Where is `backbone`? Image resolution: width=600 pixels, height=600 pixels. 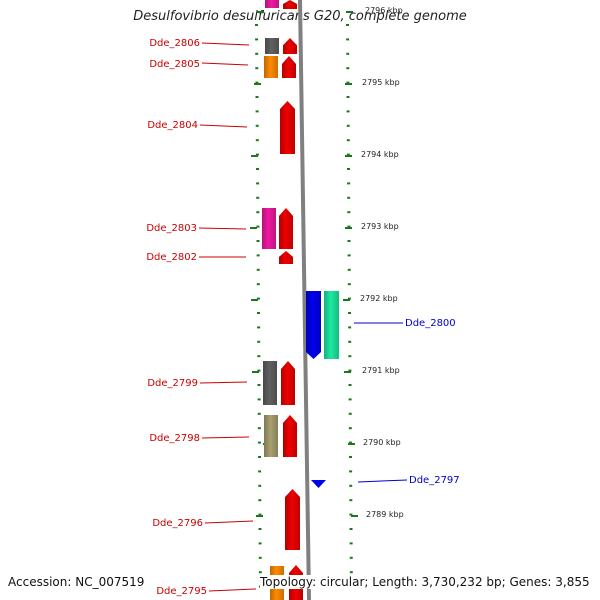 backbone is located at coordinates (304, 300).